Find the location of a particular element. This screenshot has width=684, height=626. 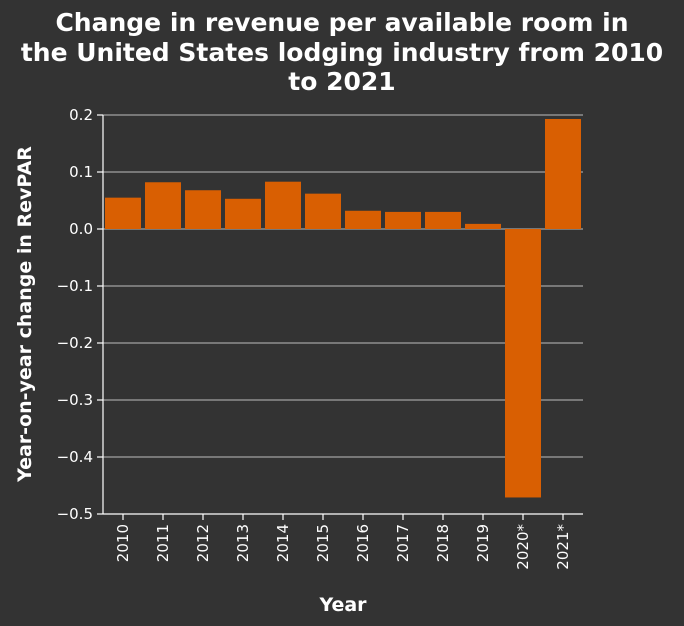

x-tick-label: 2014 is located at coordinates (283, 543).